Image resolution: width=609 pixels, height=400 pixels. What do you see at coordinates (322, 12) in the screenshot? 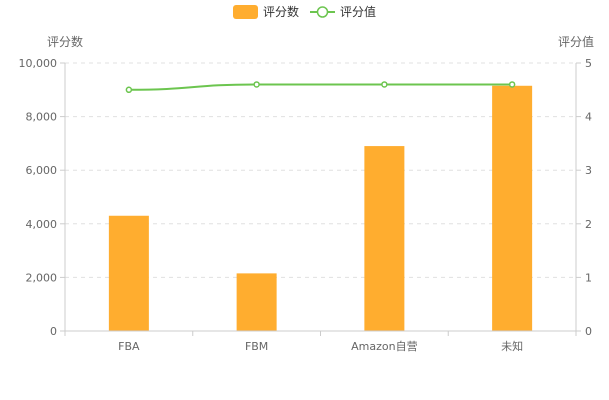
I see `legend-line-marker` at bounding box center [322, 12].